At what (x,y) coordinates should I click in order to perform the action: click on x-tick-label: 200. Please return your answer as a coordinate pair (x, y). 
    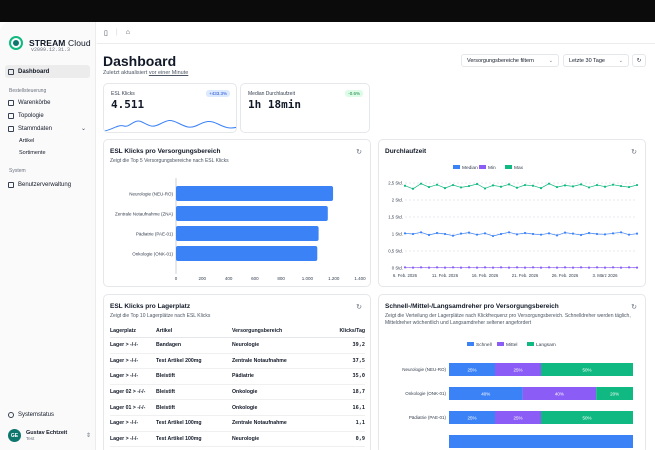
    Looking at the image, I should click on (203, 278).